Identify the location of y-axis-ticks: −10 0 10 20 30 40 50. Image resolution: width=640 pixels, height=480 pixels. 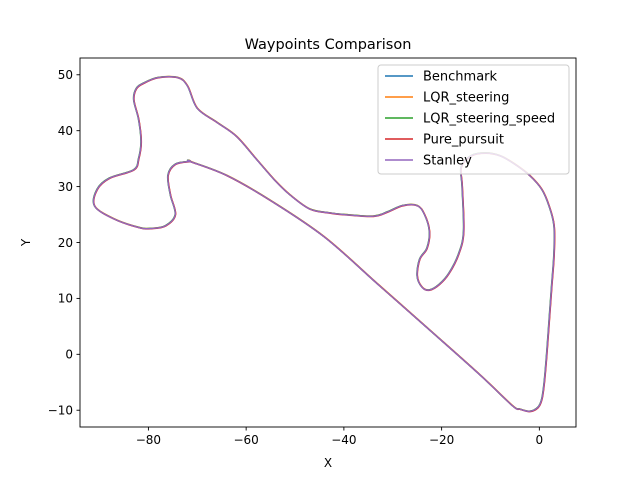
(64, 243).